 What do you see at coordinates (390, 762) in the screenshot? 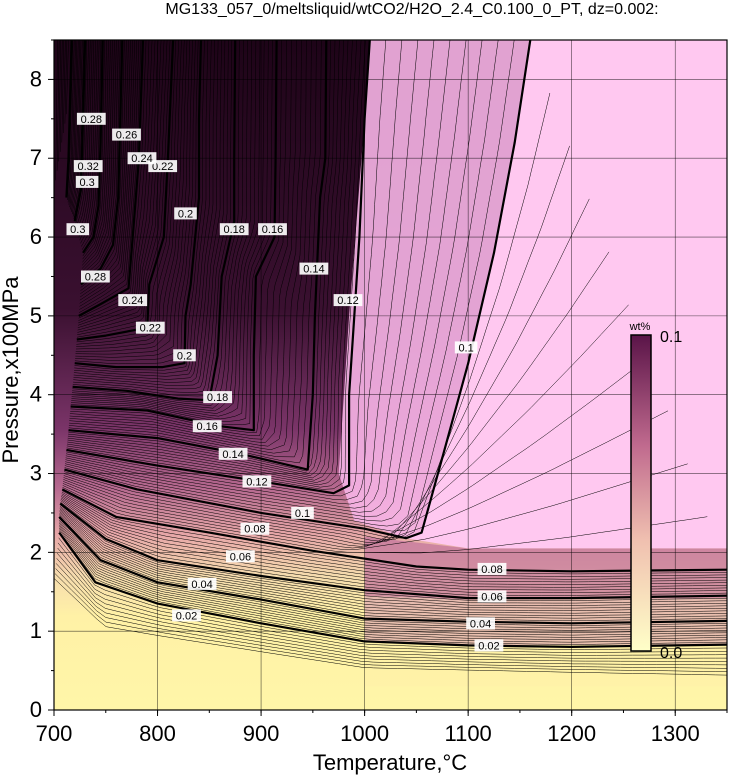
I see `x-axis-label: Temperature,°C` at bounding box center [390, 762].